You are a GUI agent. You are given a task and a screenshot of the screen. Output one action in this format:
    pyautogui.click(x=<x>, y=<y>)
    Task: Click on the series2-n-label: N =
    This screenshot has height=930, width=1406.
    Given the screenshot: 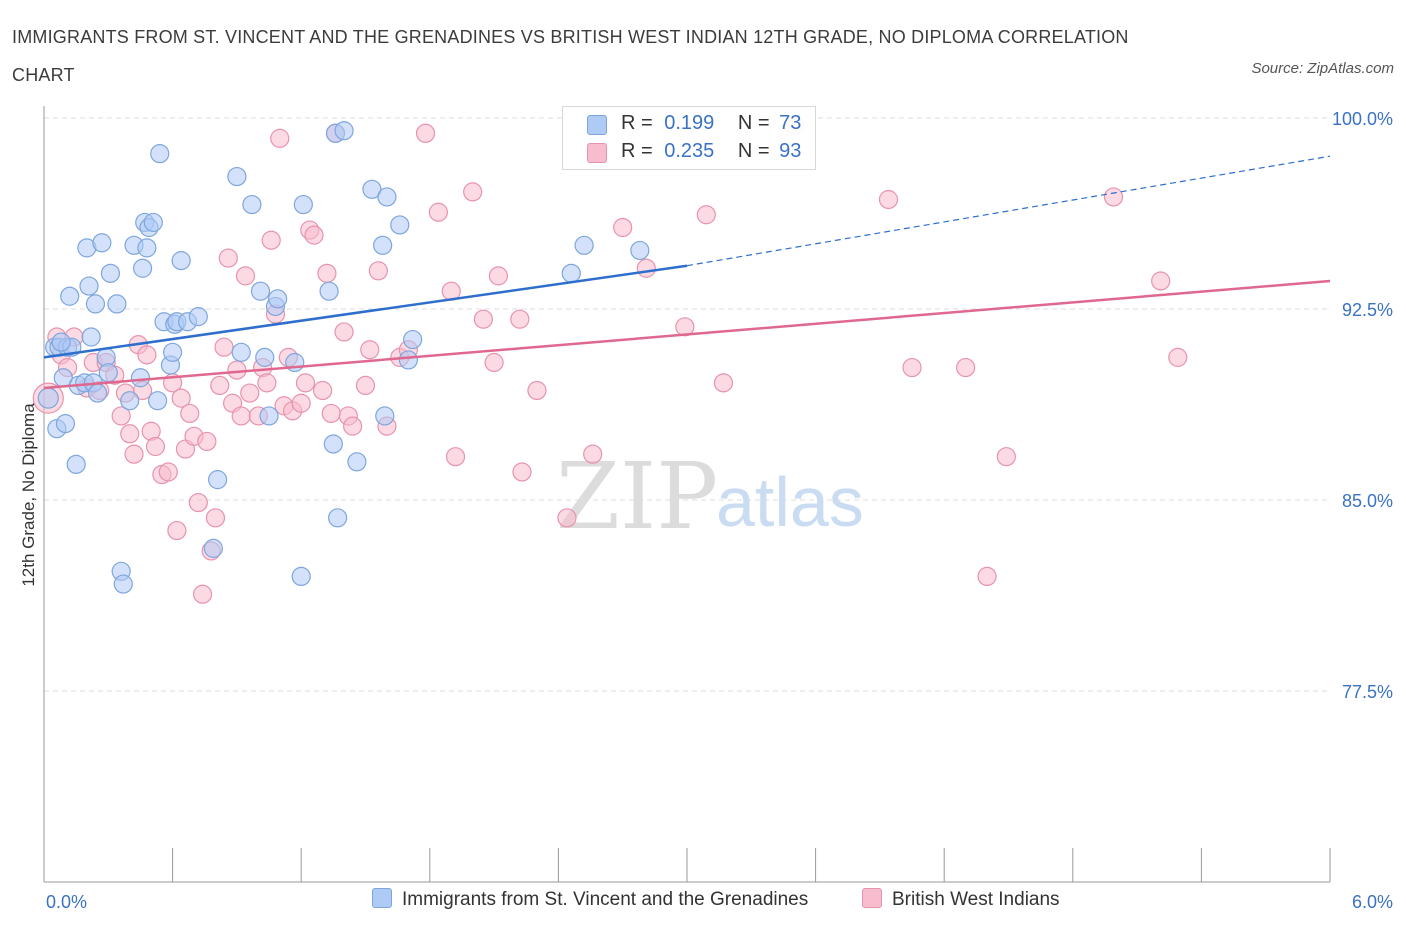 What is the action you would take?
    pyautogui.click(x=753, y=151)
    